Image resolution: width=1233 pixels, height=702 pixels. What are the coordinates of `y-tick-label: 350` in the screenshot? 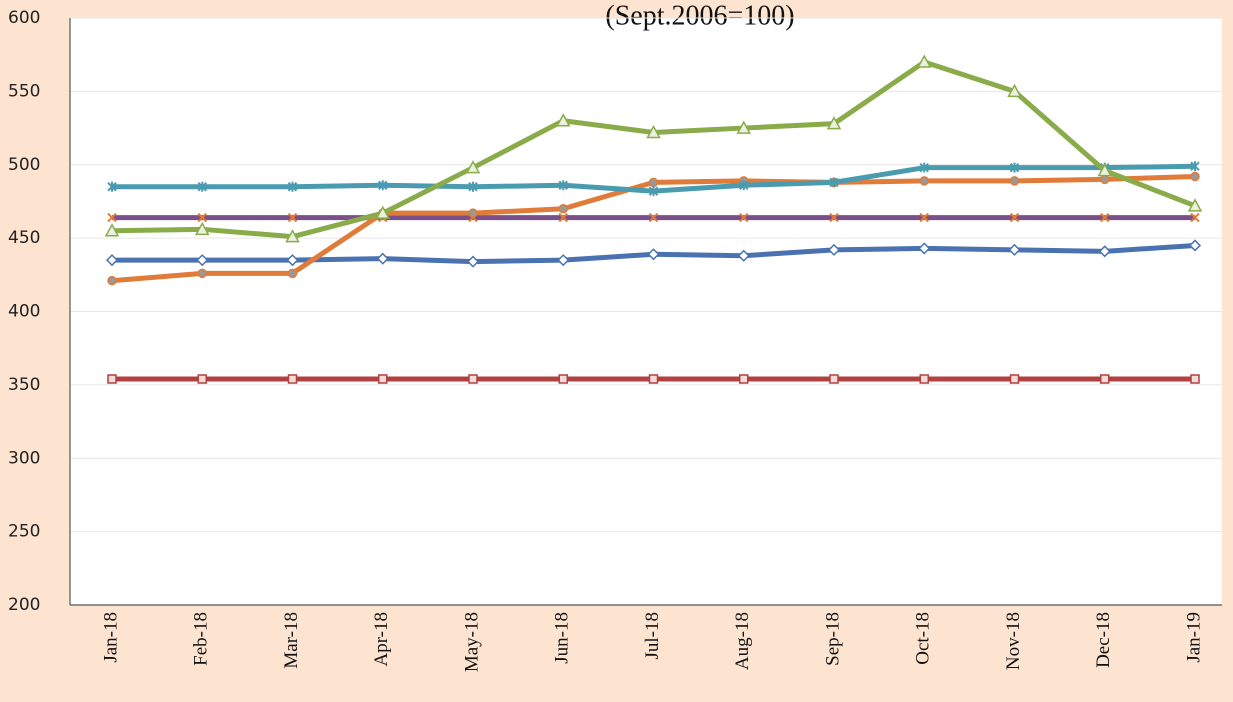 It's located at (24, 385).